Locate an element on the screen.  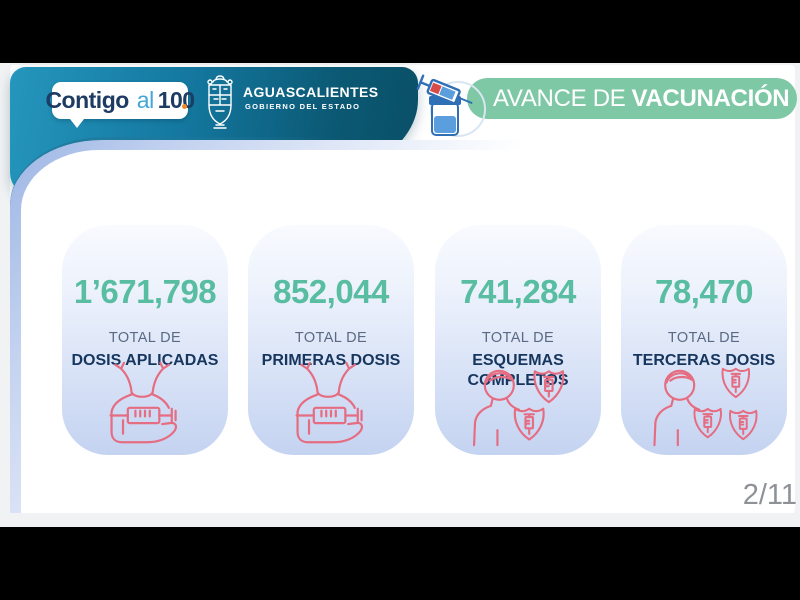
stat-label-line: DOSIS APLICADAS is located at coordinates (145, 360).